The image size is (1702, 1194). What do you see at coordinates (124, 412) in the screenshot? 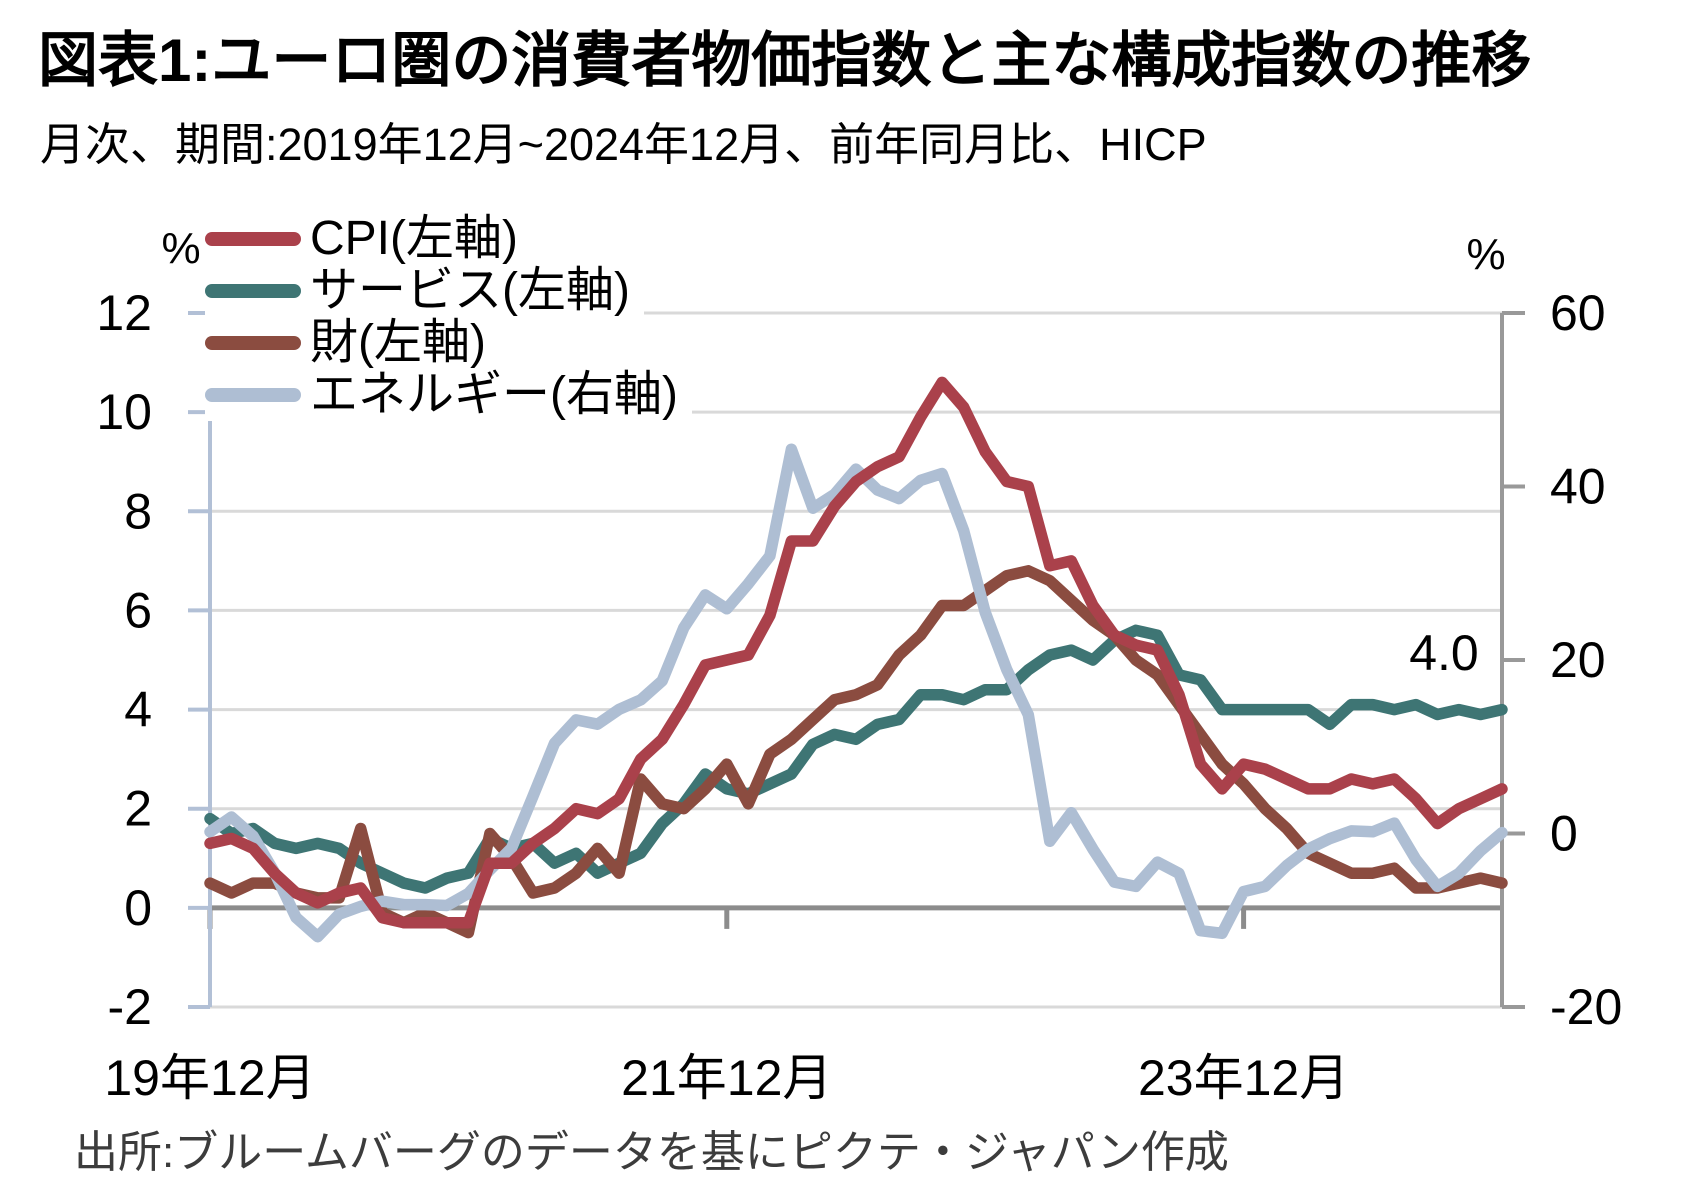
I see `left-axis-tick-label: 10` at bounding box center [124, 412].